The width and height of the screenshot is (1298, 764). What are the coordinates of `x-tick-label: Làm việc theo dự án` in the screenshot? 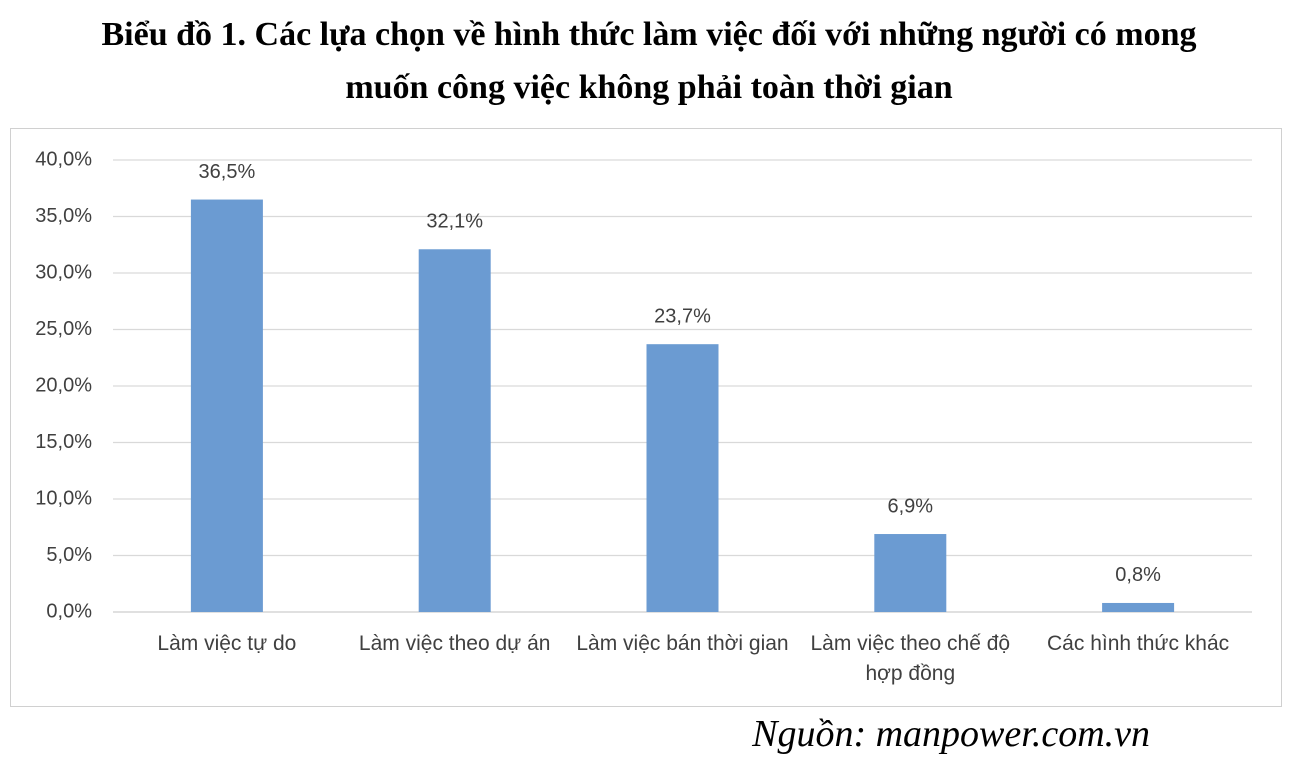 It's located at (454, 643).